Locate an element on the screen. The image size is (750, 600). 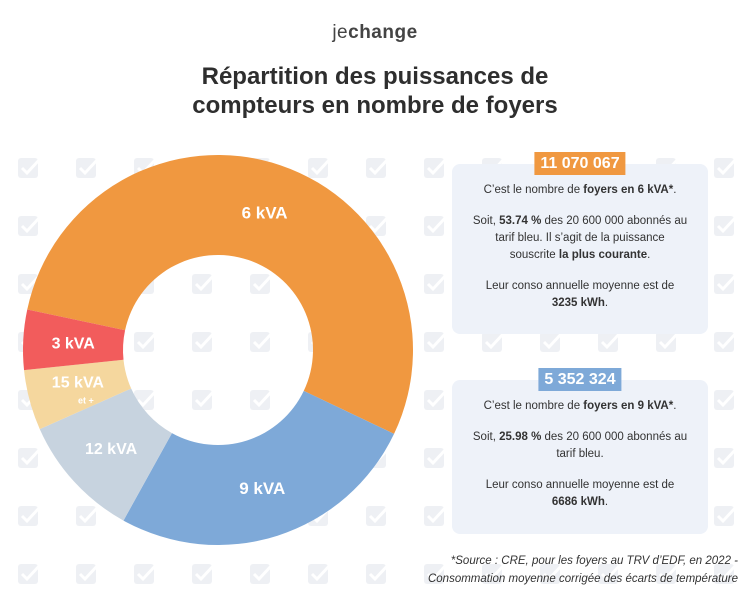
slice-9-kva is located at coordinates (259, 468).